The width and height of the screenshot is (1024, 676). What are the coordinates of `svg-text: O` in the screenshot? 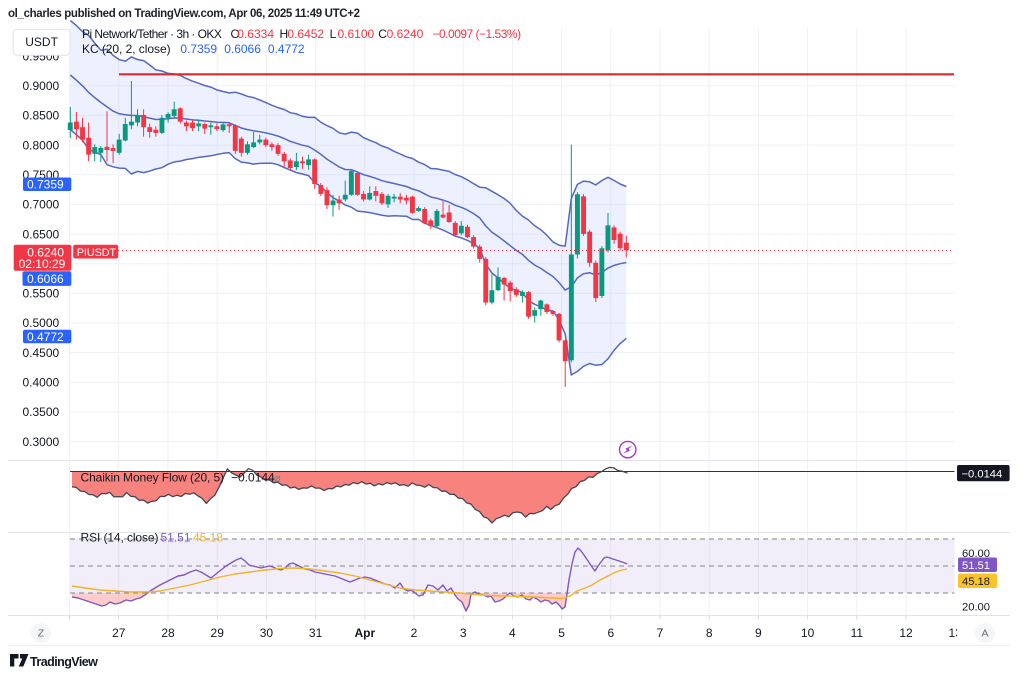 It's located at (235, 34).